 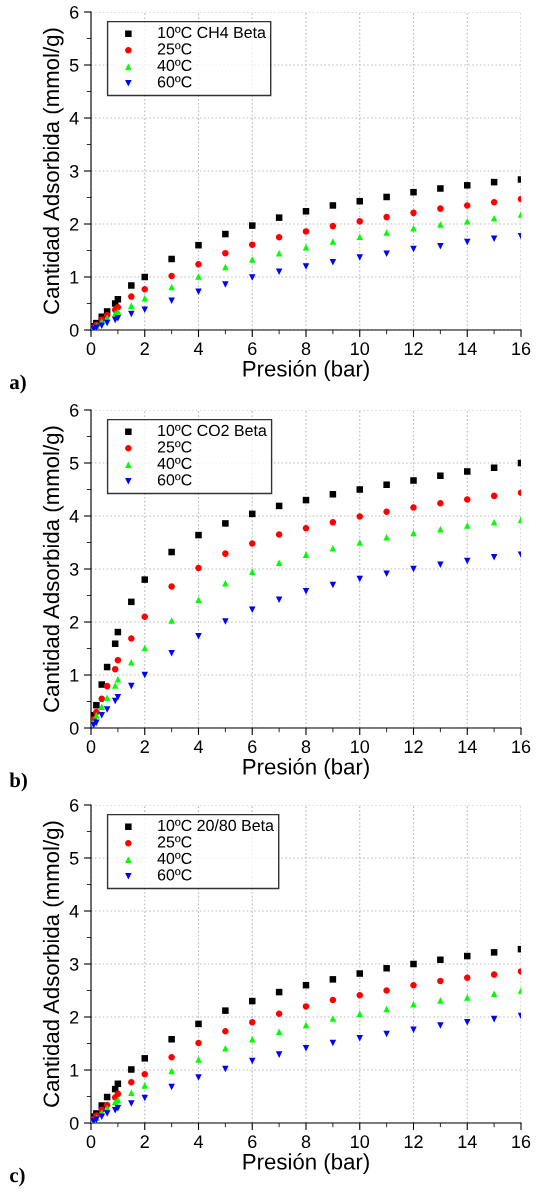 I want to click on legend-label: 10ºC CH4 Beta, so click(x=212, y=32).